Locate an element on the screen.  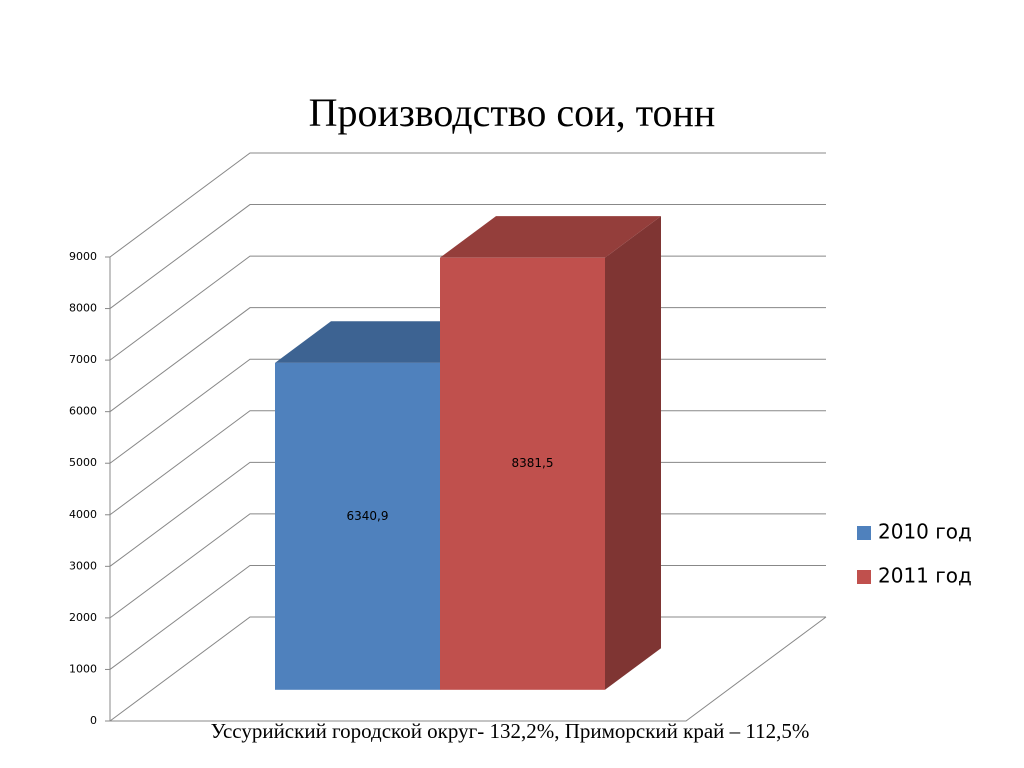
y-tick-label: 8000 is located at coordinates (83, 308).